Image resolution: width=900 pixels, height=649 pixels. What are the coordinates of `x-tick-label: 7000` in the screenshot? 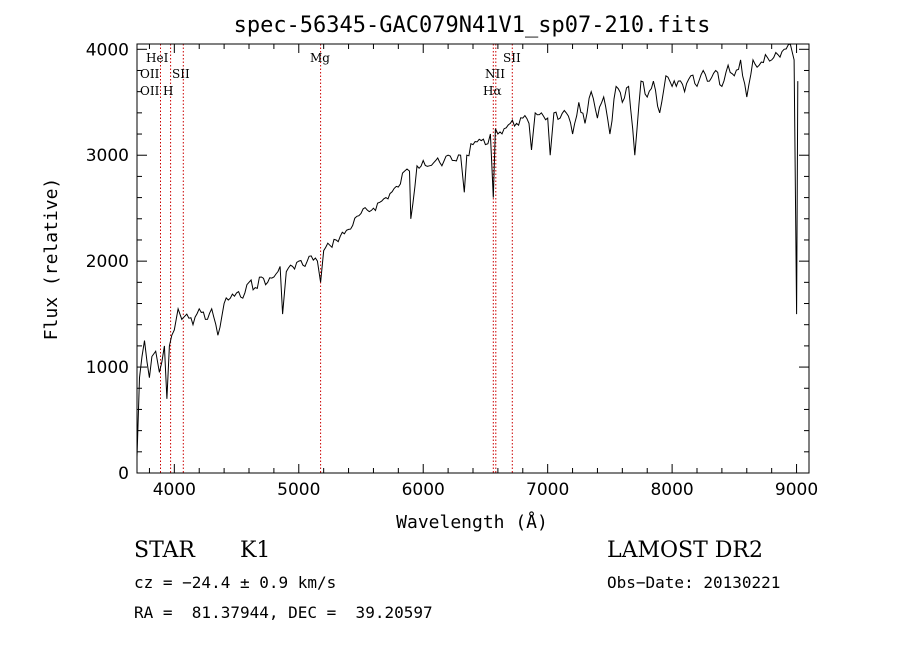 It's located at (547, 490).